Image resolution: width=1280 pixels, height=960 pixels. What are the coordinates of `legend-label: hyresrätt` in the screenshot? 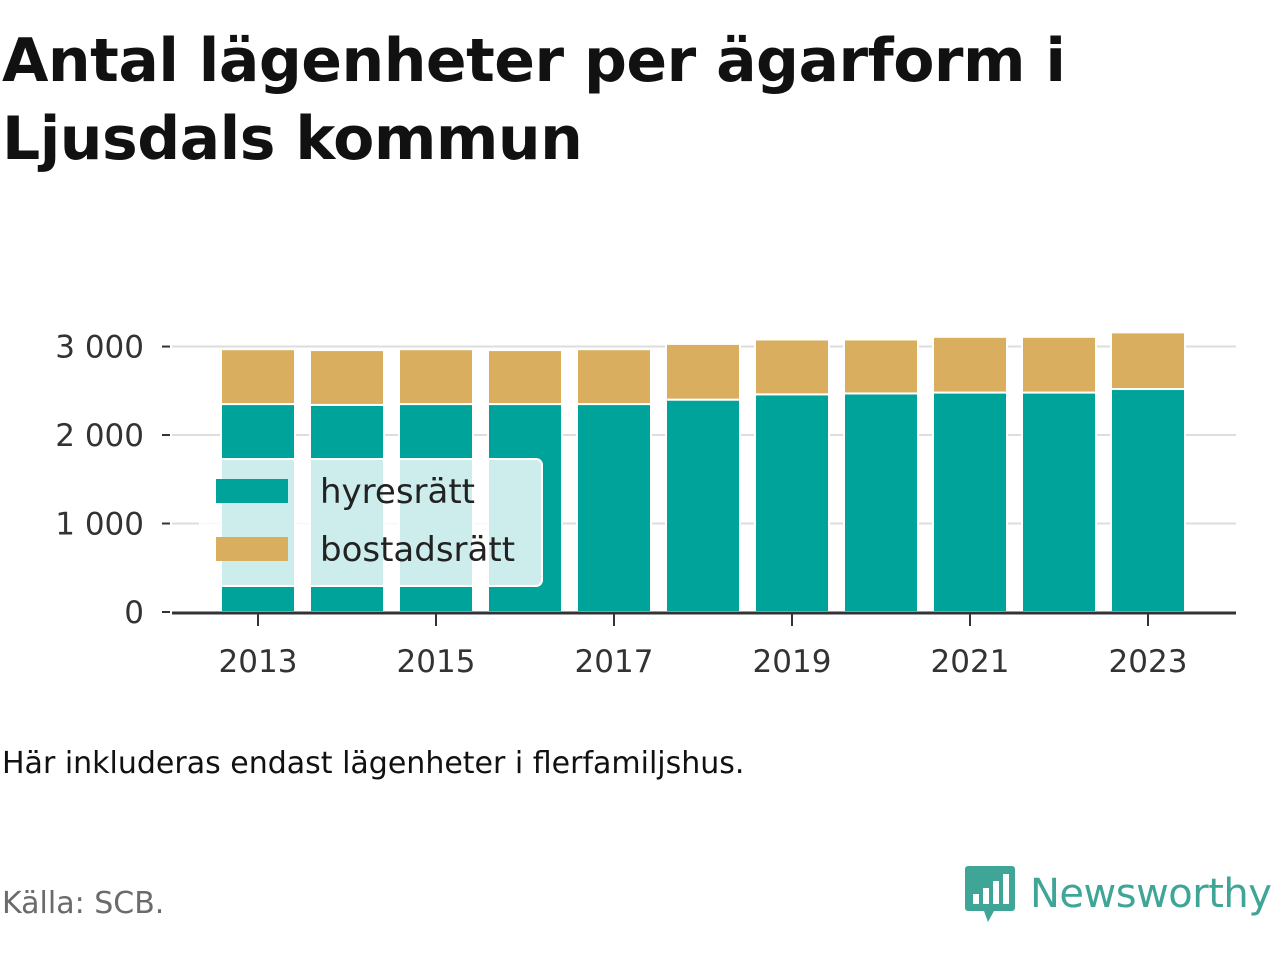 It's located at (397, 492).